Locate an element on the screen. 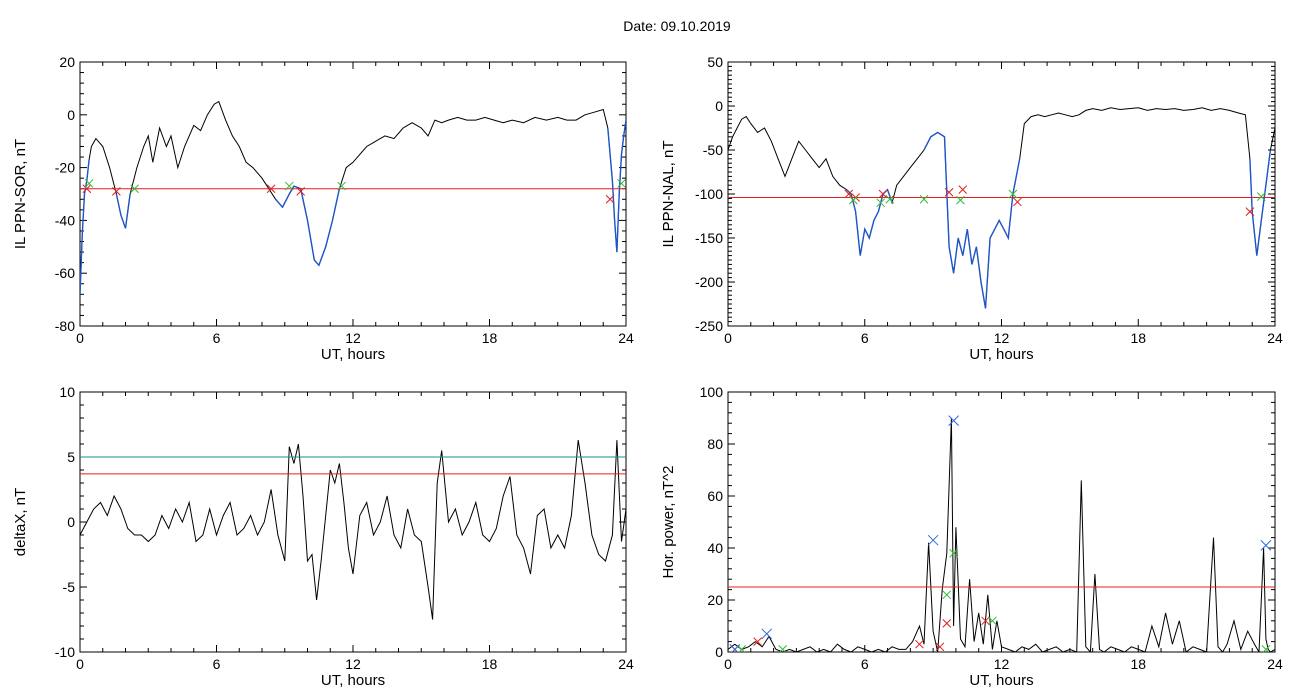 The image size is (1300, 700). y-tick-label: -100 is located at coordinates (709, 194).